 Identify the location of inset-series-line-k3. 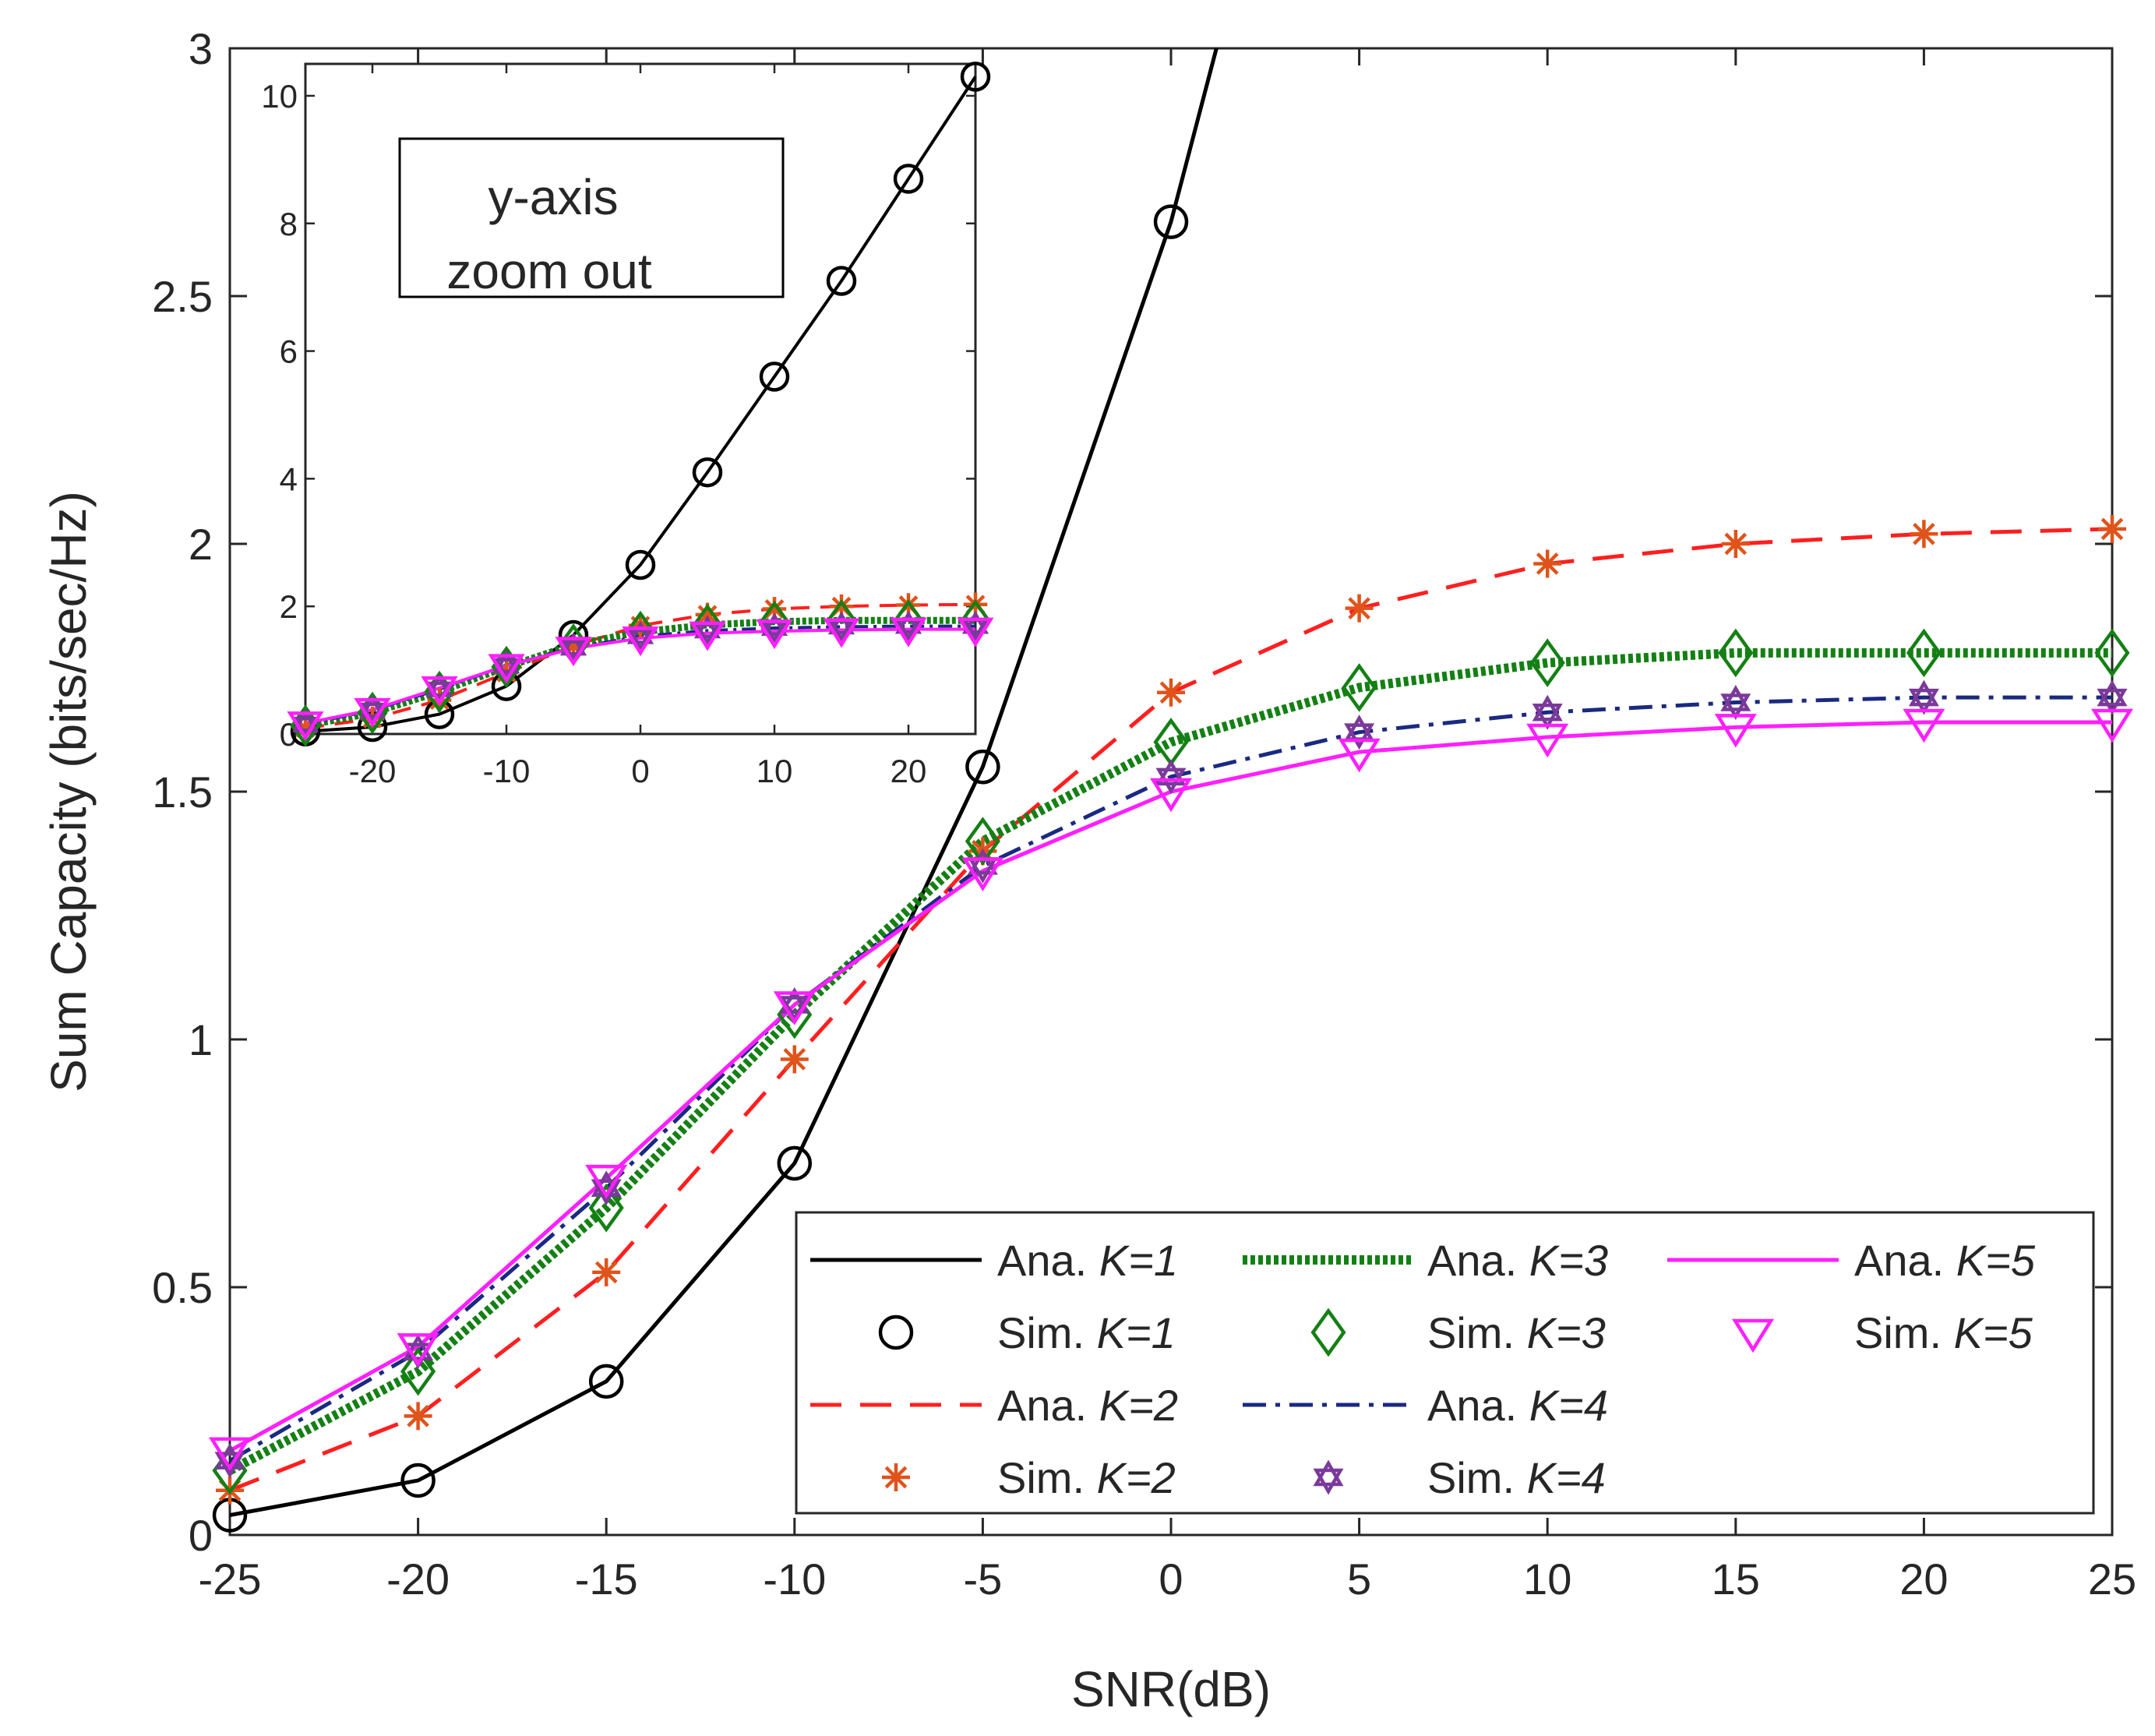
(640, 672).